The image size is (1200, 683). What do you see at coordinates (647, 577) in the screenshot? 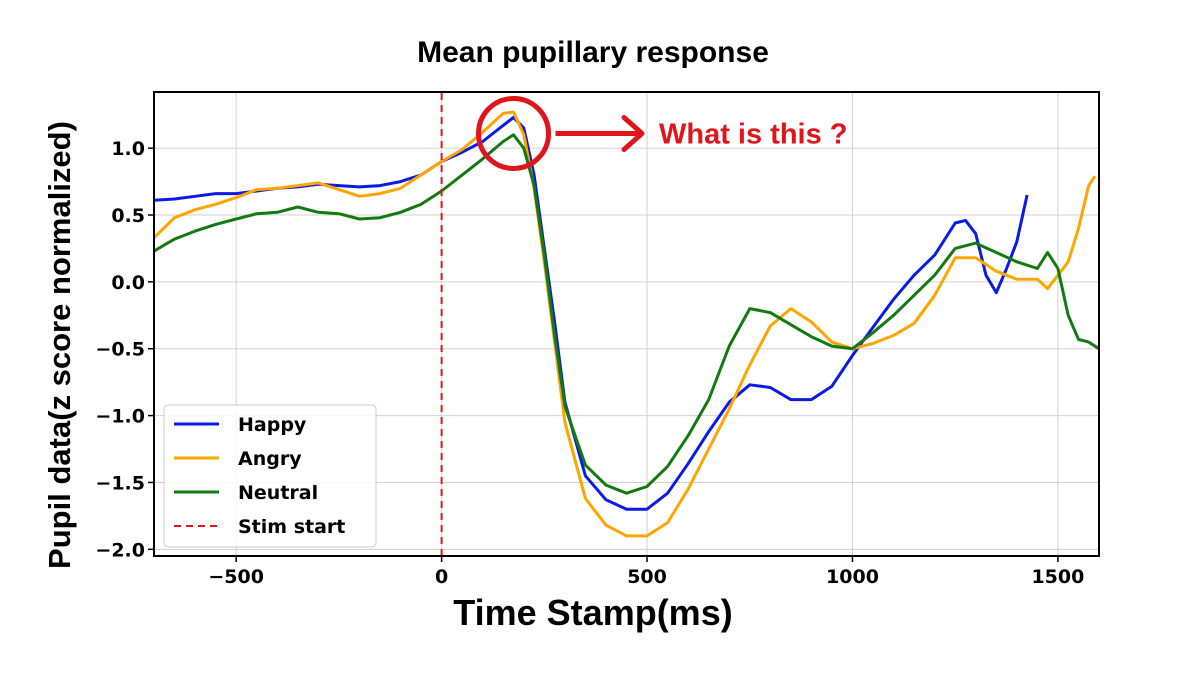
I see `x-tick-label: 500` at bounding box center [647, 577].